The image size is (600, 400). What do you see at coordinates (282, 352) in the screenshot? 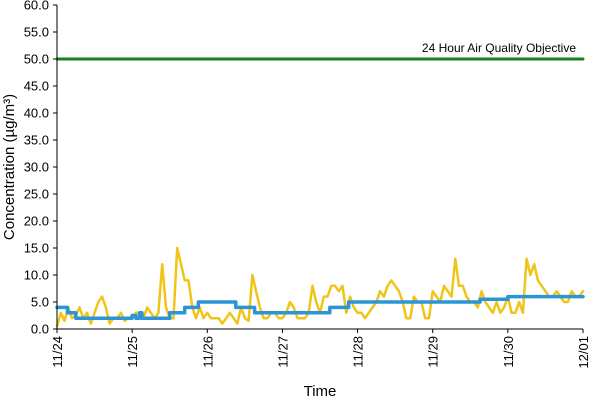
I see `x-tick-label: 11/27` at bounding box center [282, 352].